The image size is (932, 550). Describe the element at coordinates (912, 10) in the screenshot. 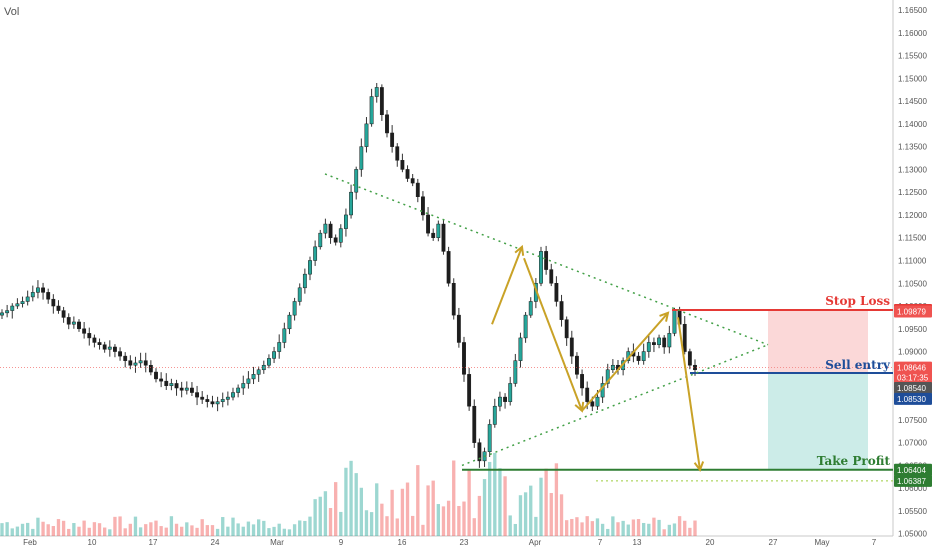

I see `y-tick-label: 1.16500` at that location.